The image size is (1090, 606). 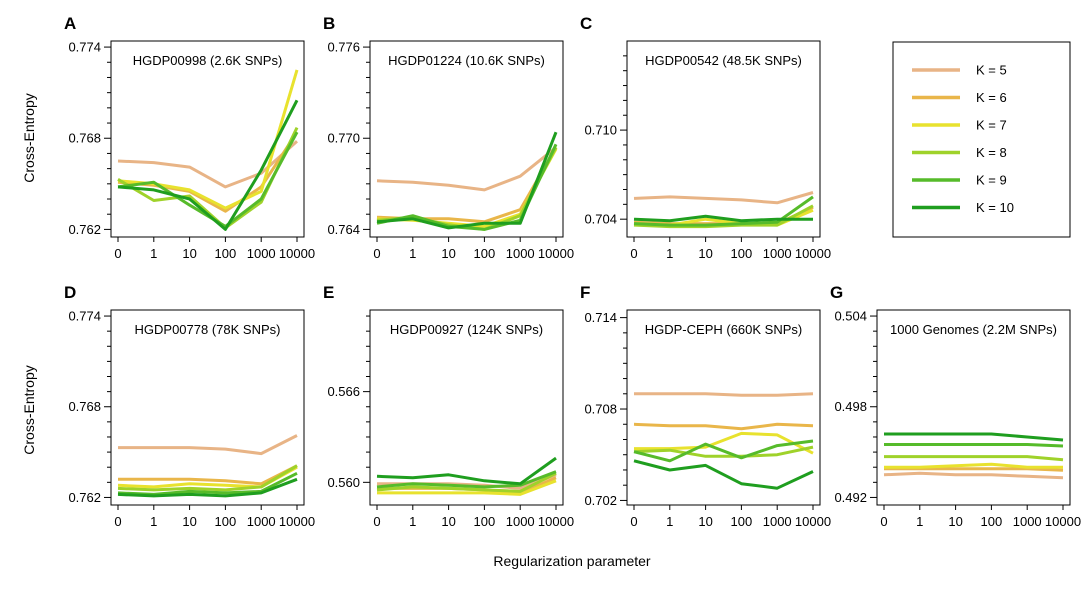 I want to click on panel-title: HGDP00542 (48.5K SNPs), so click(x=723, y=60).